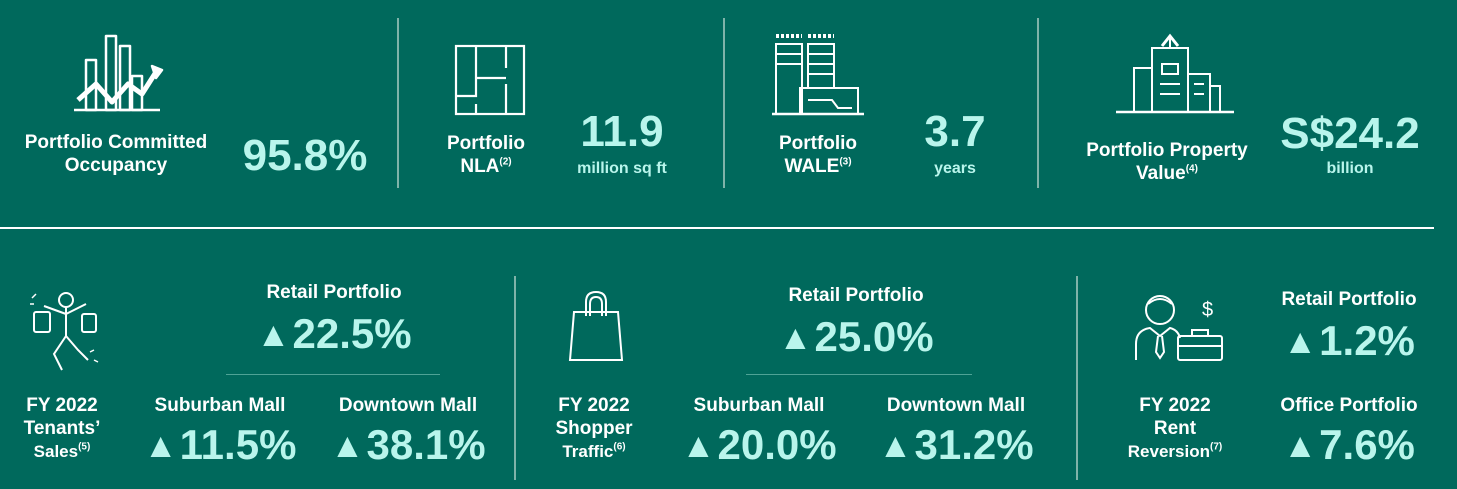 The image size is (1457, 489). Describe the element at coordinates (622, 131) in the screenshot. I see `nla-value: 11.9` at that location.